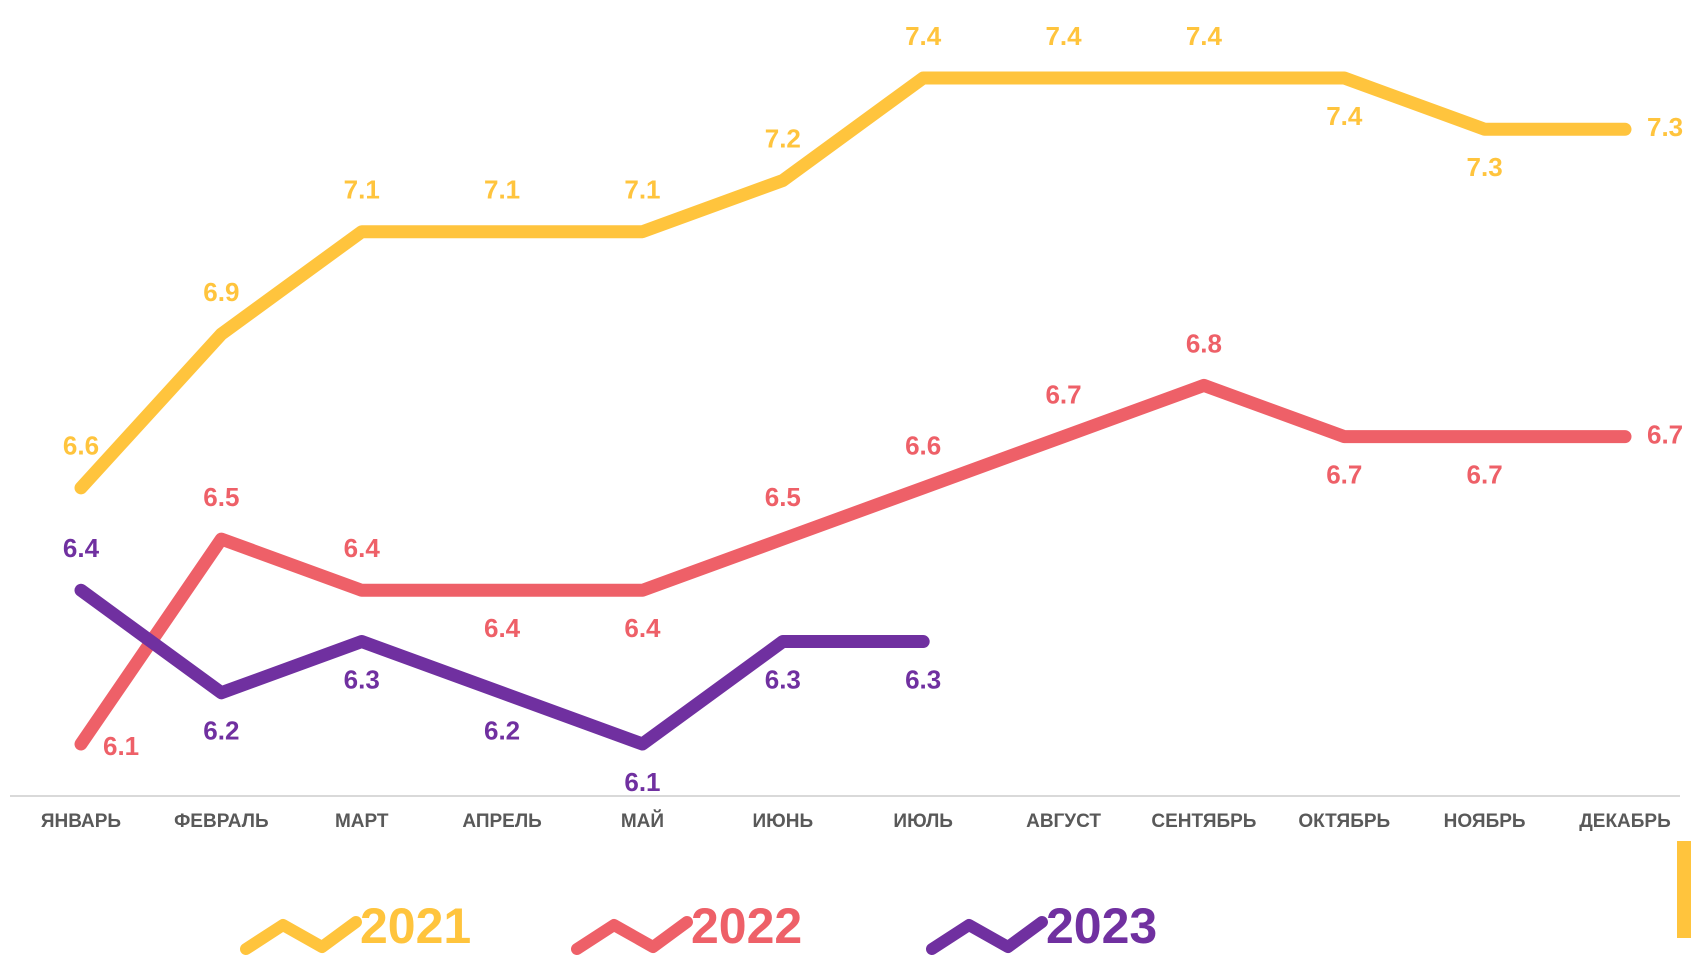 This screenshot has height=957, width=1691. What do you see at coordinates (1204, 343) in the screenshot?
I see `data-label: 6.8` at bounding box center [1204, 343].